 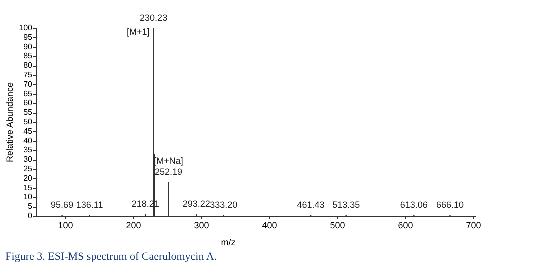 What do you see at coordinates (29, 113) in the screenshot?
I see `y-tick-label: 55` at bounding box center [29, 113].